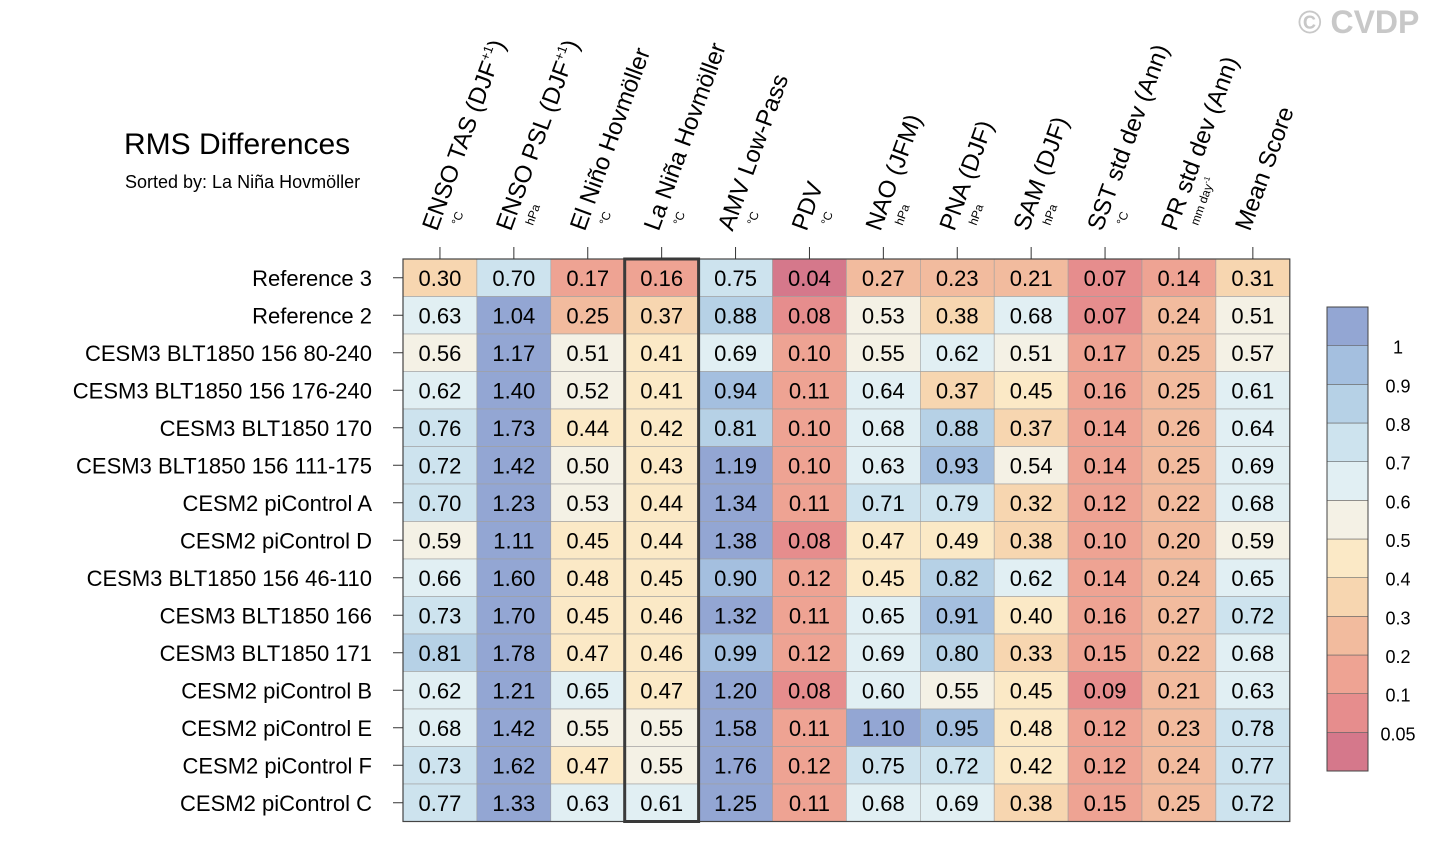 The image size is (1438, 842). What do you see at coordinates (735, 390) in the screenshot?
I see `cell-value: 0.94` at bounding box center [735, 390].